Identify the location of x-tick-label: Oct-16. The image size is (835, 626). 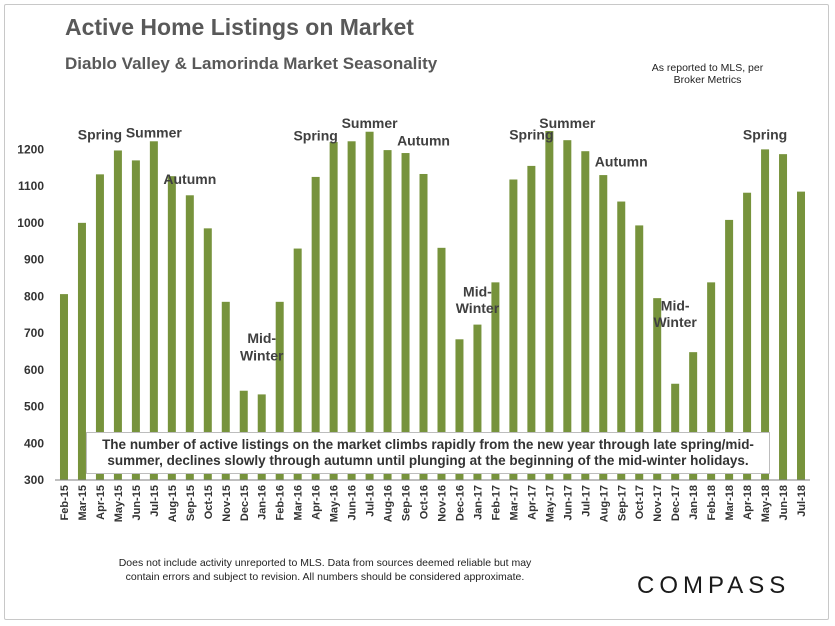
(425, 502).